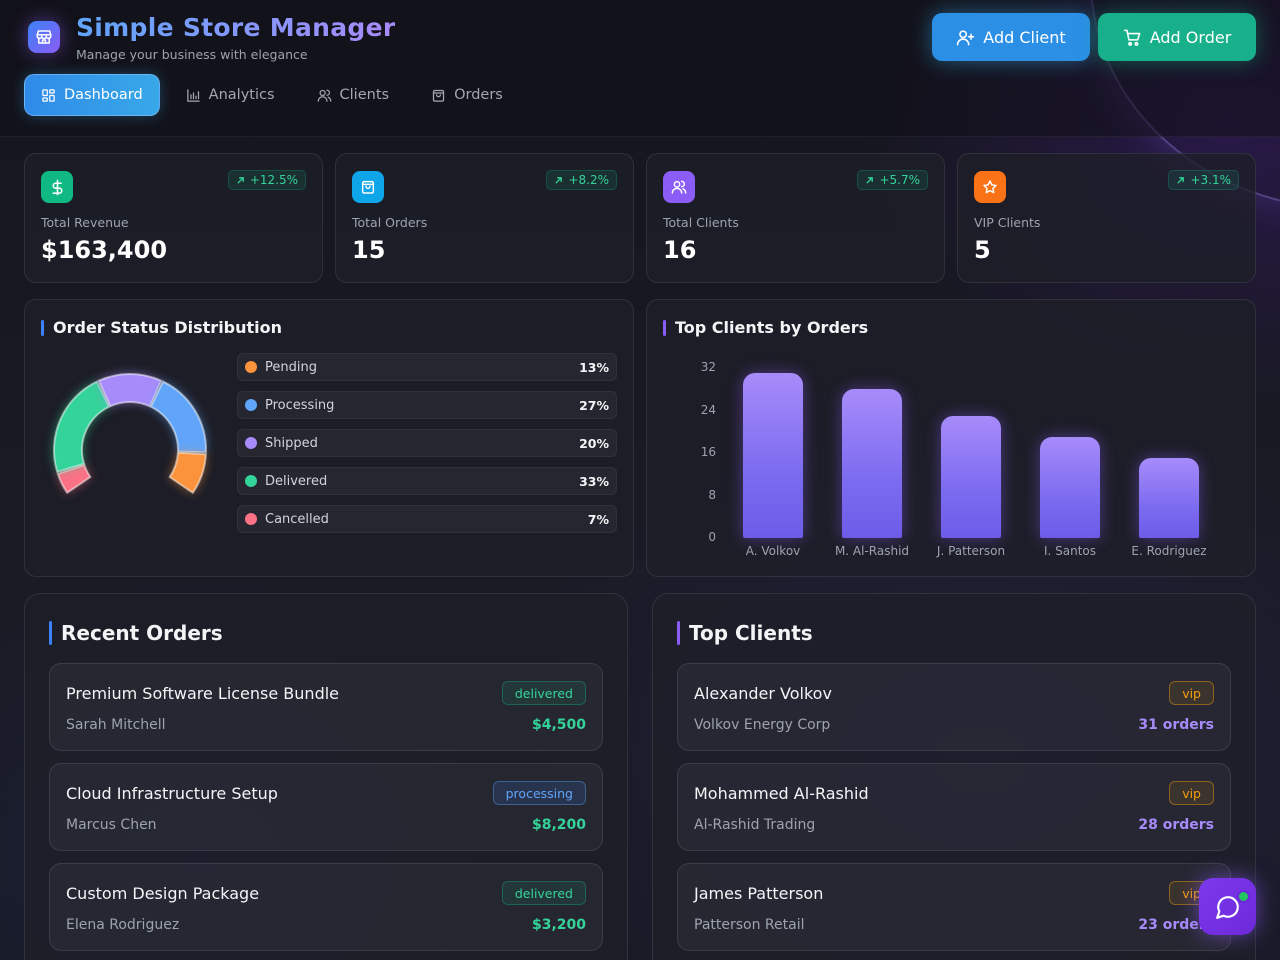  What do you see at coordinates (193, 95) in the screenshot?
I see `bar-chart-icon` at bounding box center [193, 95].